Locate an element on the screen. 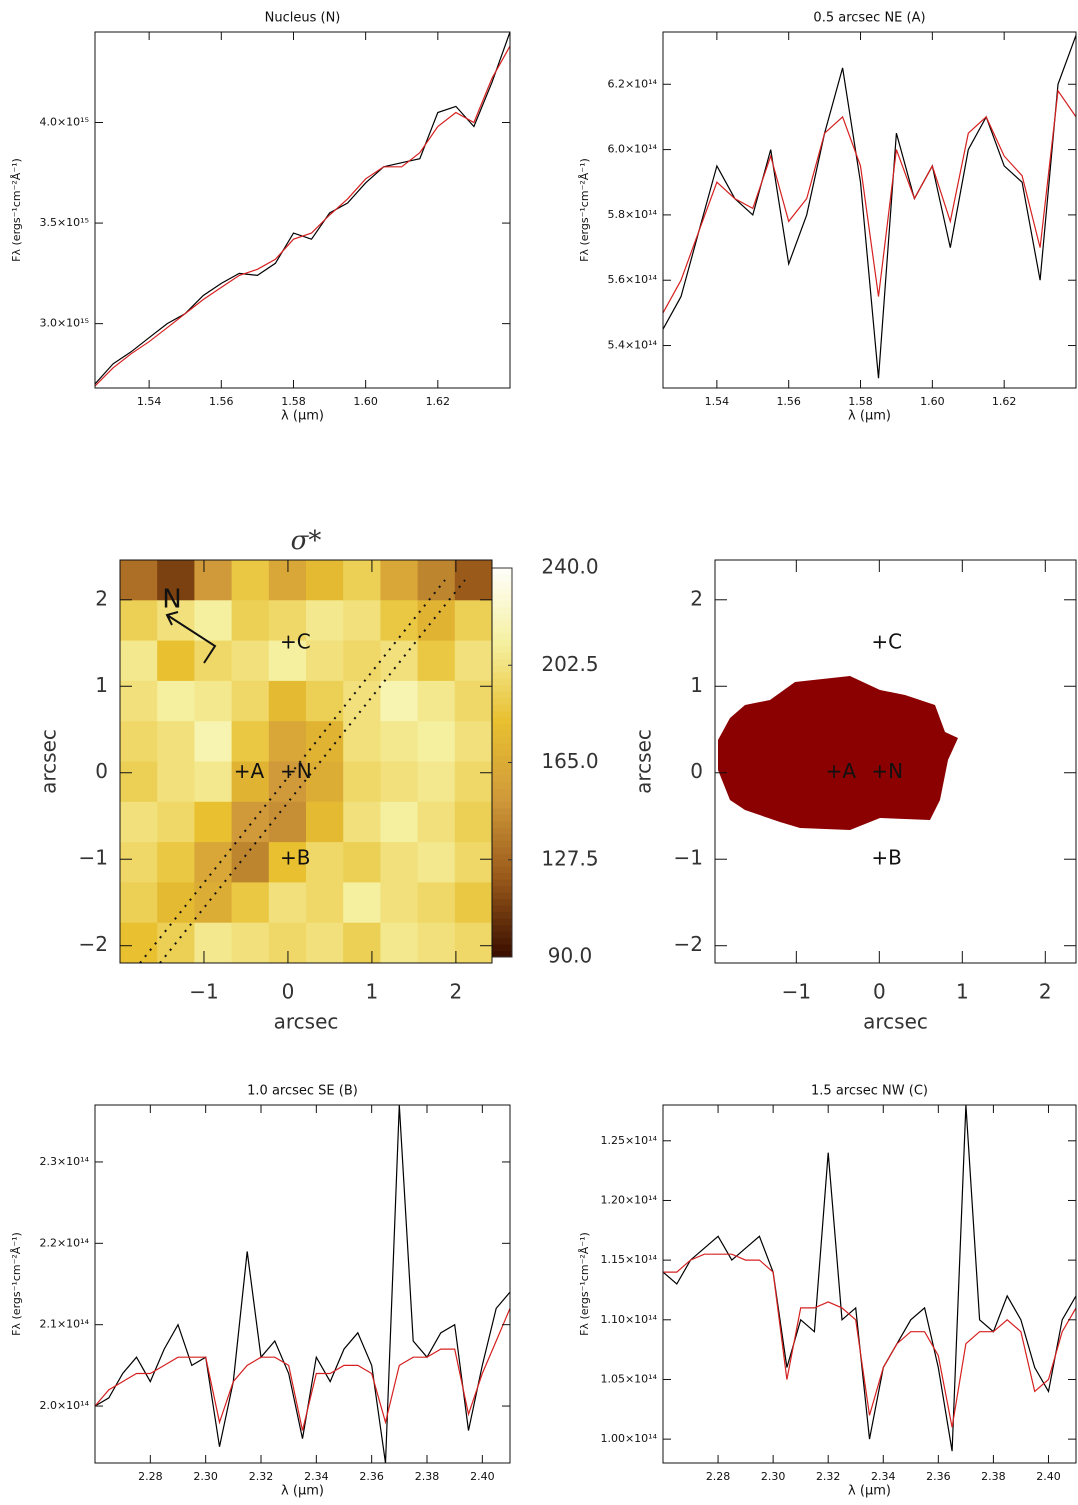  y-tick-label: 1.05×10¹⁴ is located at coordinates (628, 1378).